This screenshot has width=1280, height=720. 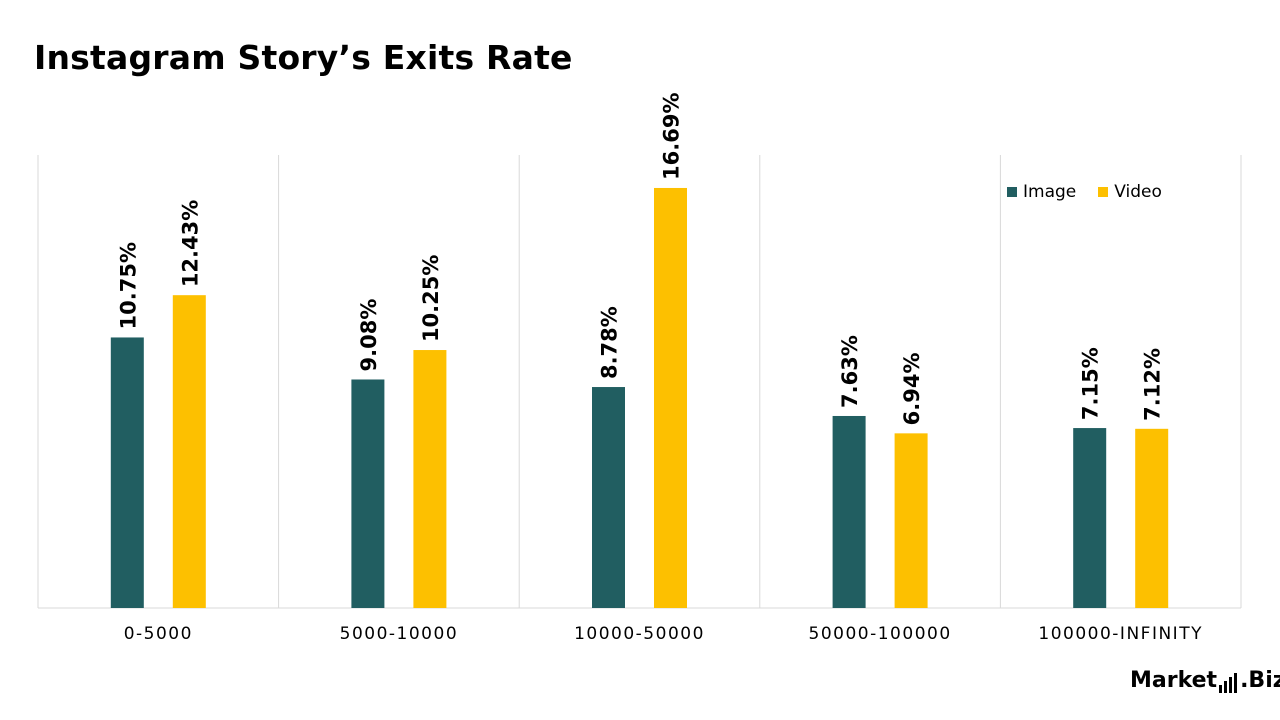 What do you see at coordinates (1050, 192) in the screenshot?
I see `legend-label-image: Image` at bounding box center [1050, 192].